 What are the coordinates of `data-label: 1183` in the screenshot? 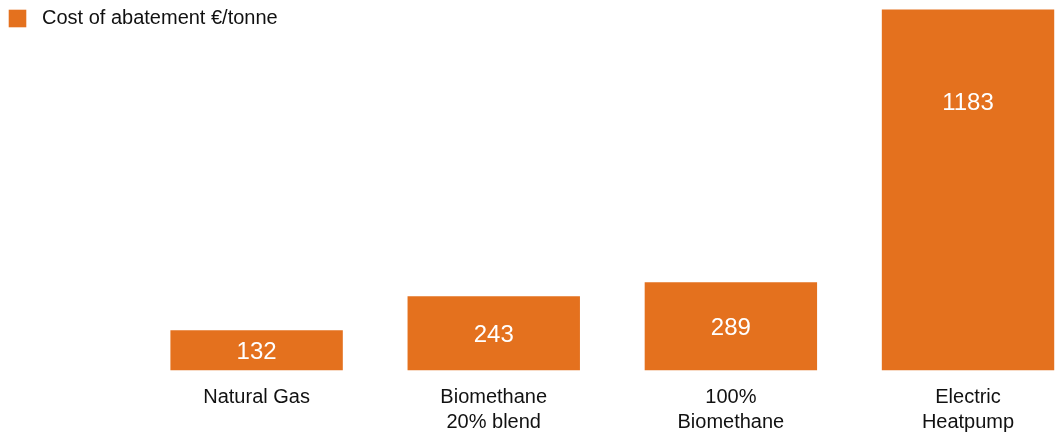 It's located at (968, 102).